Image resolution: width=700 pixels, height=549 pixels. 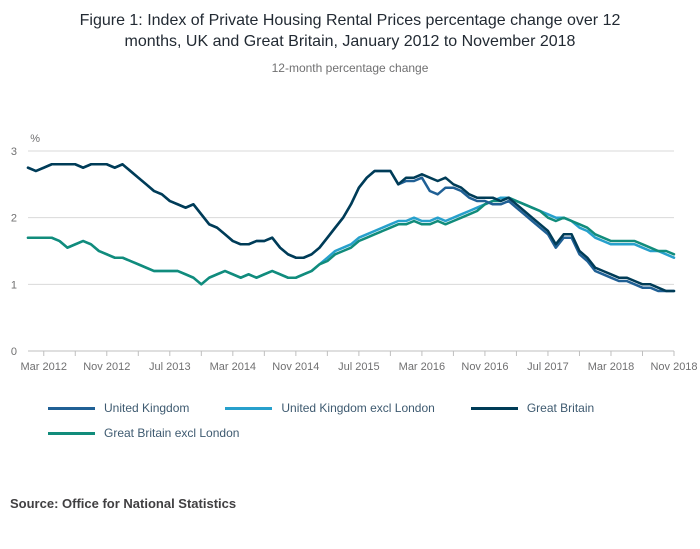 I want to click on svg-text: Jul 2015, so click(x=359, y=367).